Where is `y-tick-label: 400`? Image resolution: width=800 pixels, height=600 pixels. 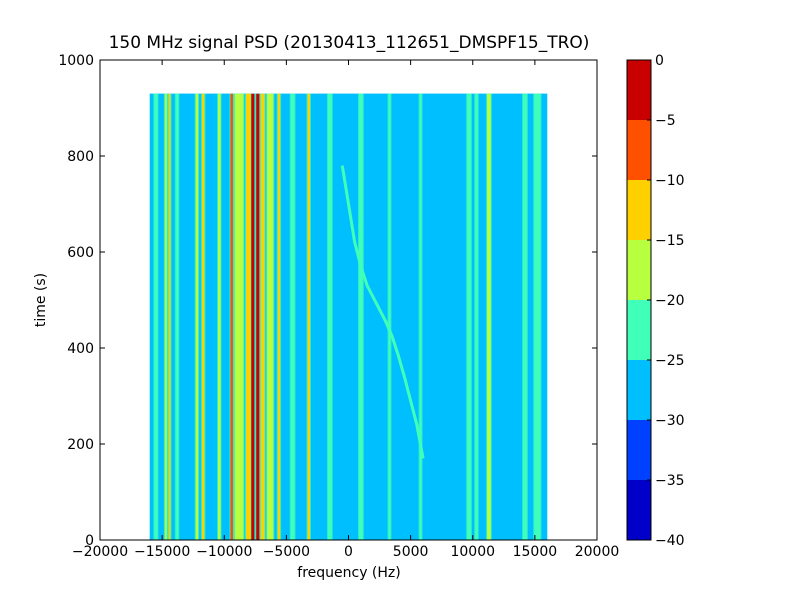 y-tick-label: 400 is located at coordinates (80, 349).